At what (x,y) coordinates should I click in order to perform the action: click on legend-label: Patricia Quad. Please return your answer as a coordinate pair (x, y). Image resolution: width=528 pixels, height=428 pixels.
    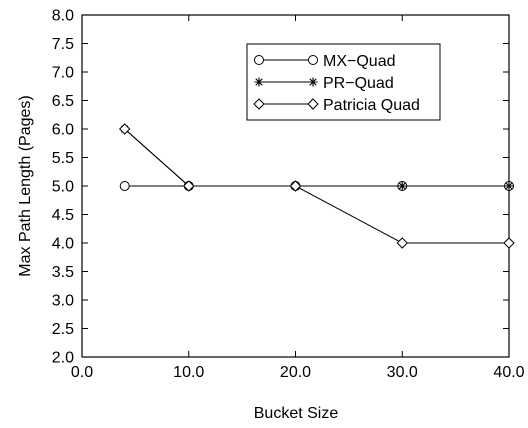
    Looking at the image, I should click on (371, 105).